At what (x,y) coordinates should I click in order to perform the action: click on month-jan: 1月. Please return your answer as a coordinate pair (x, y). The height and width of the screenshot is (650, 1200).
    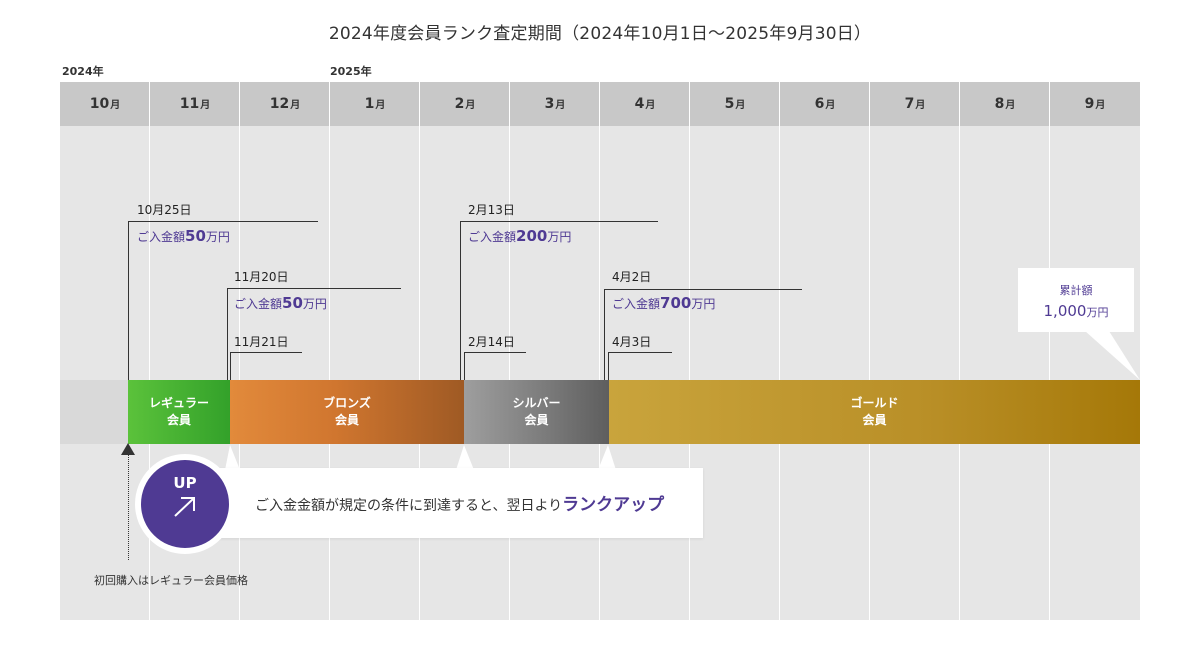
    Looking at the image, I should click on (375, 104).